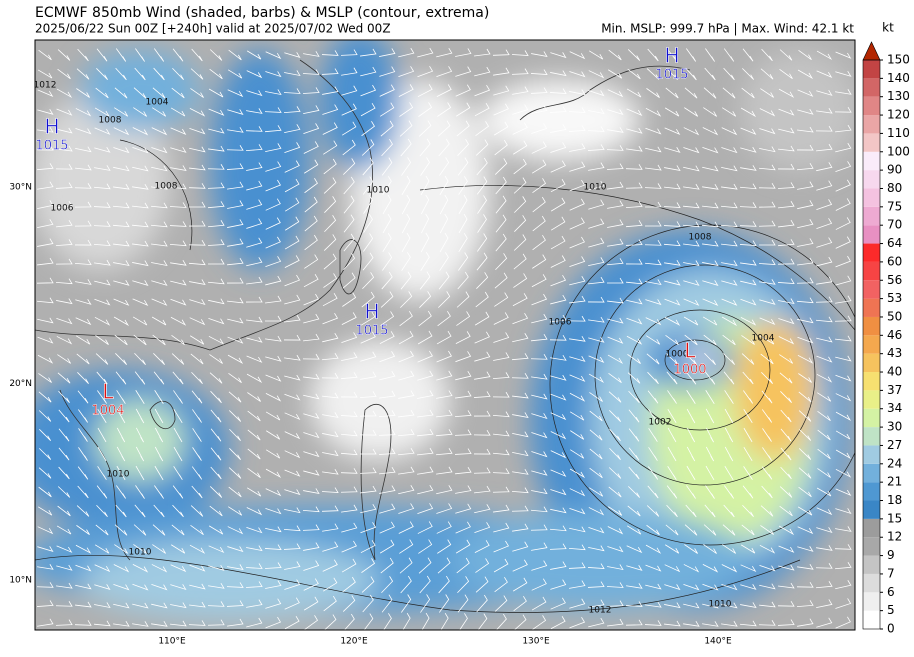  I want to click on lon-label: 140°E, so click(718, 642).